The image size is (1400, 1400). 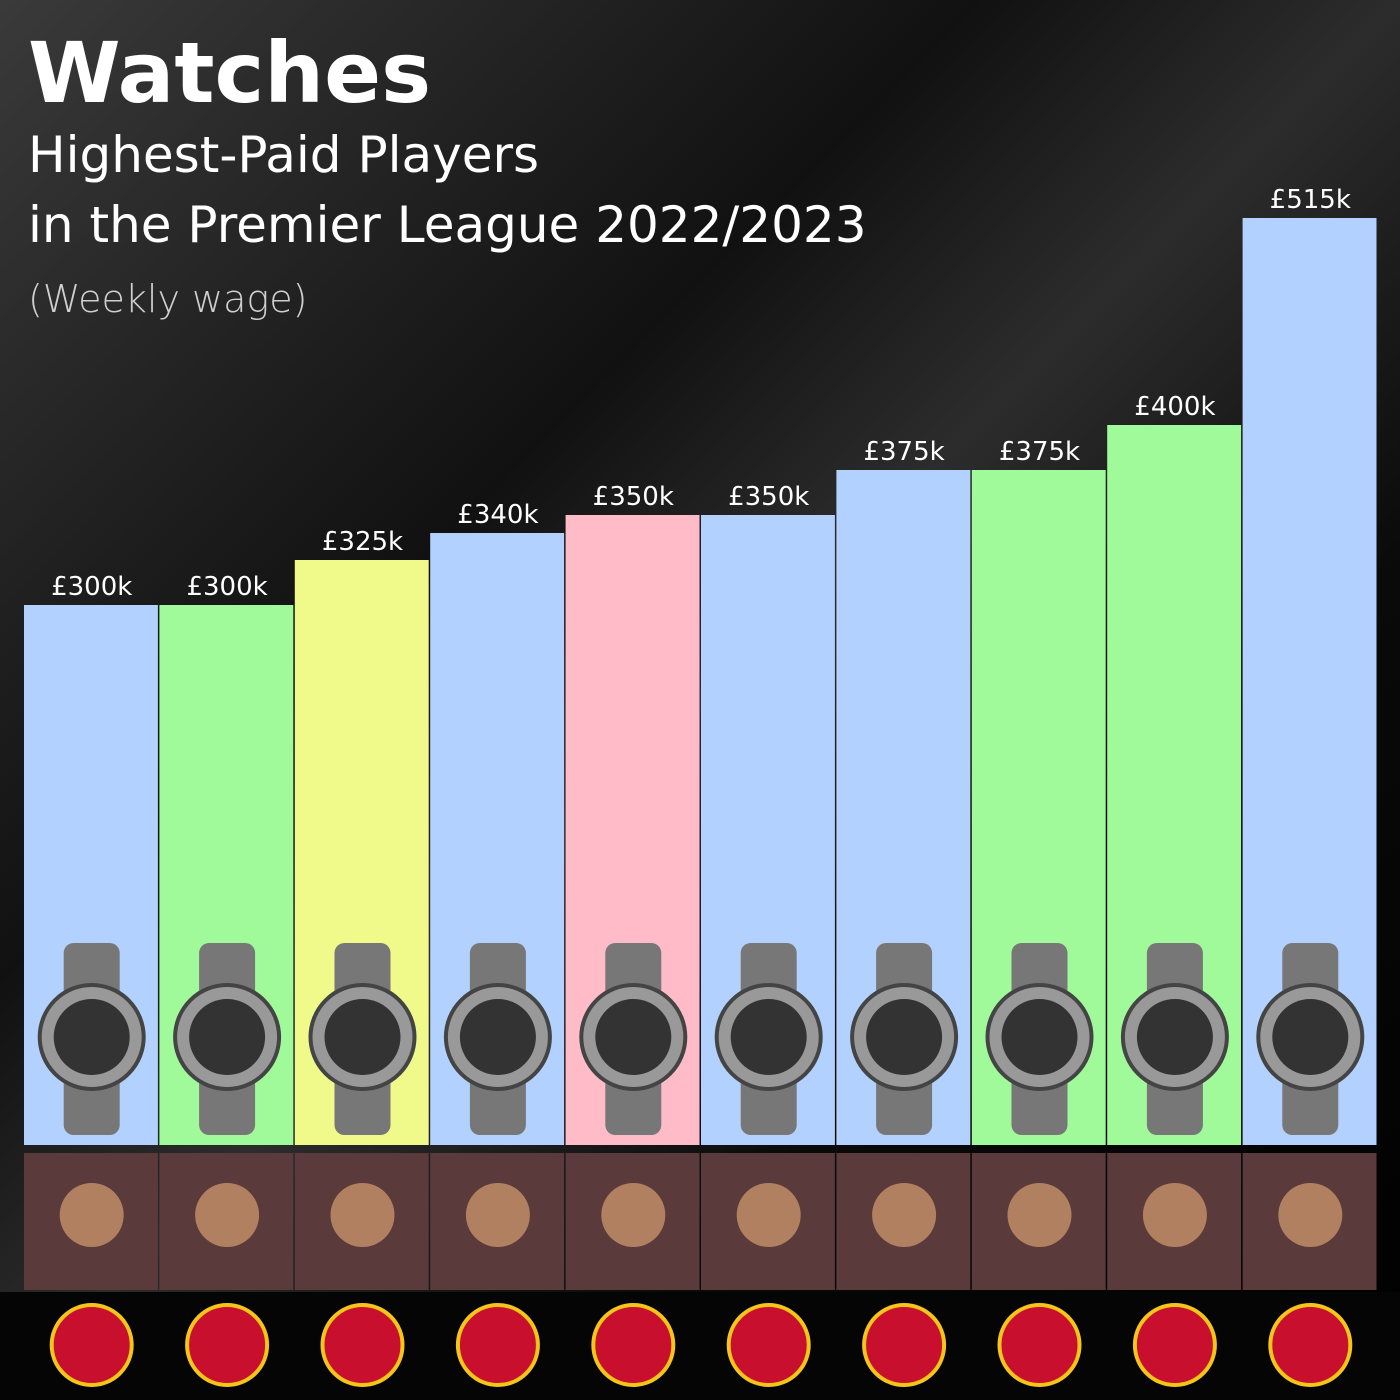 What do you see at coordinates (229, 73) in the screenshot?
I see `chart-title: Watches` at bounding box center [229, 73].